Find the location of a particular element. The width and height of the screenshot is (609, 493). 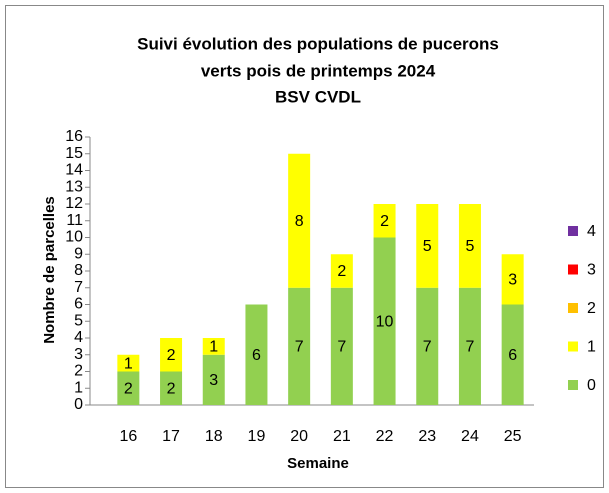

x-tick-label: 23 is located at coordinates (427, 436).